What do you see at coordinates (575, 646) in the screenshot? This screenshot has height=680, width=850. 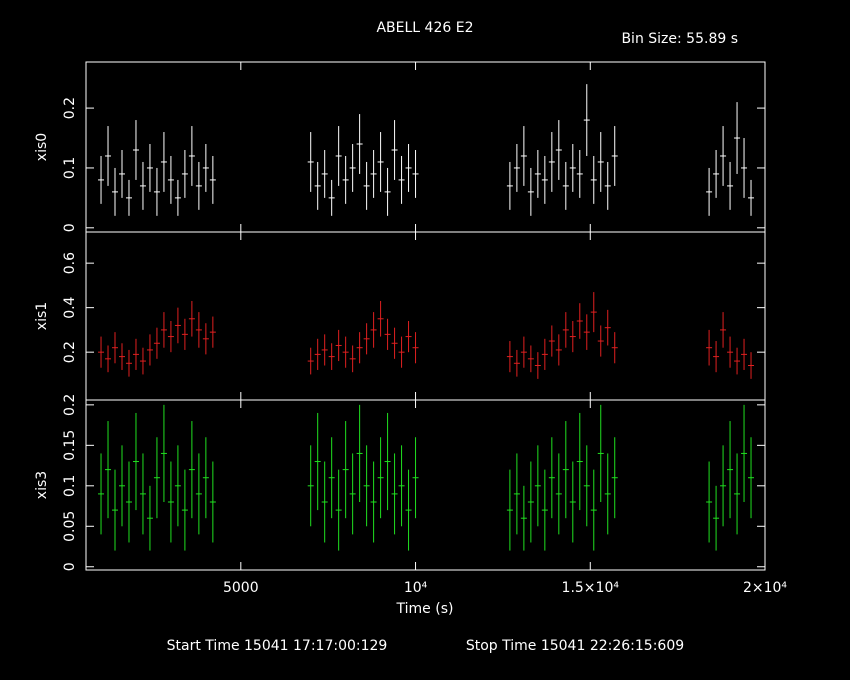 I see `stop-time: Stop Time 15041 22:26:15:609` at bounding box center [575, 646].